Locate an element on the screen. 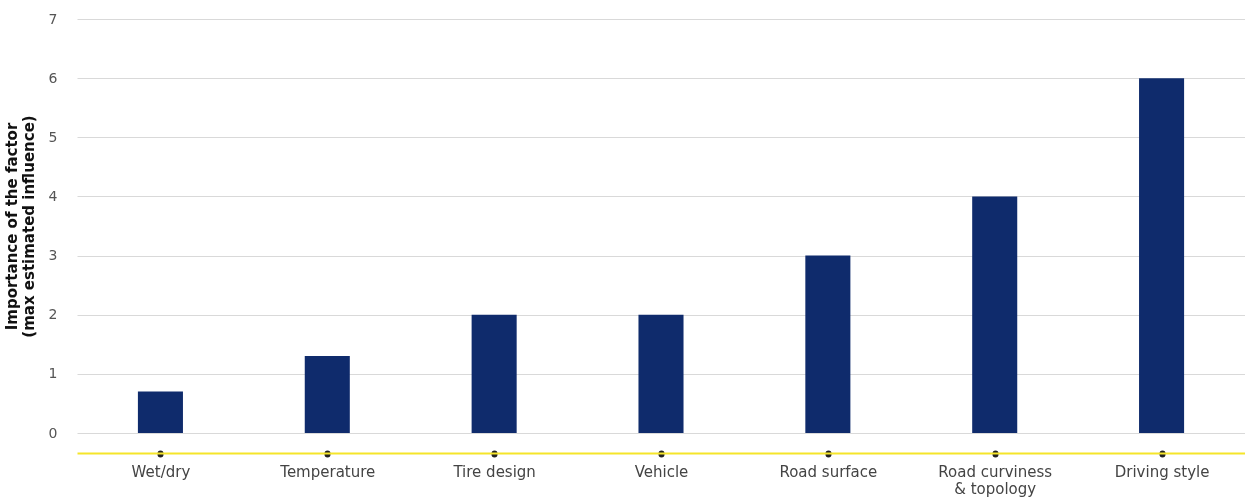 This screenshot has height=500, width=1245. y-tick-label: 2 is located at coordinates (53, 314).